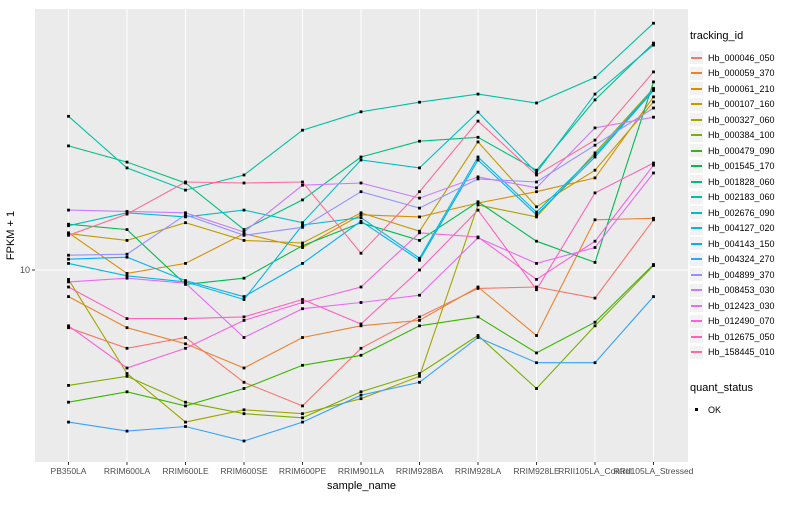  I want to click on legend-label: Hb_004324_270, so click(741, 259).